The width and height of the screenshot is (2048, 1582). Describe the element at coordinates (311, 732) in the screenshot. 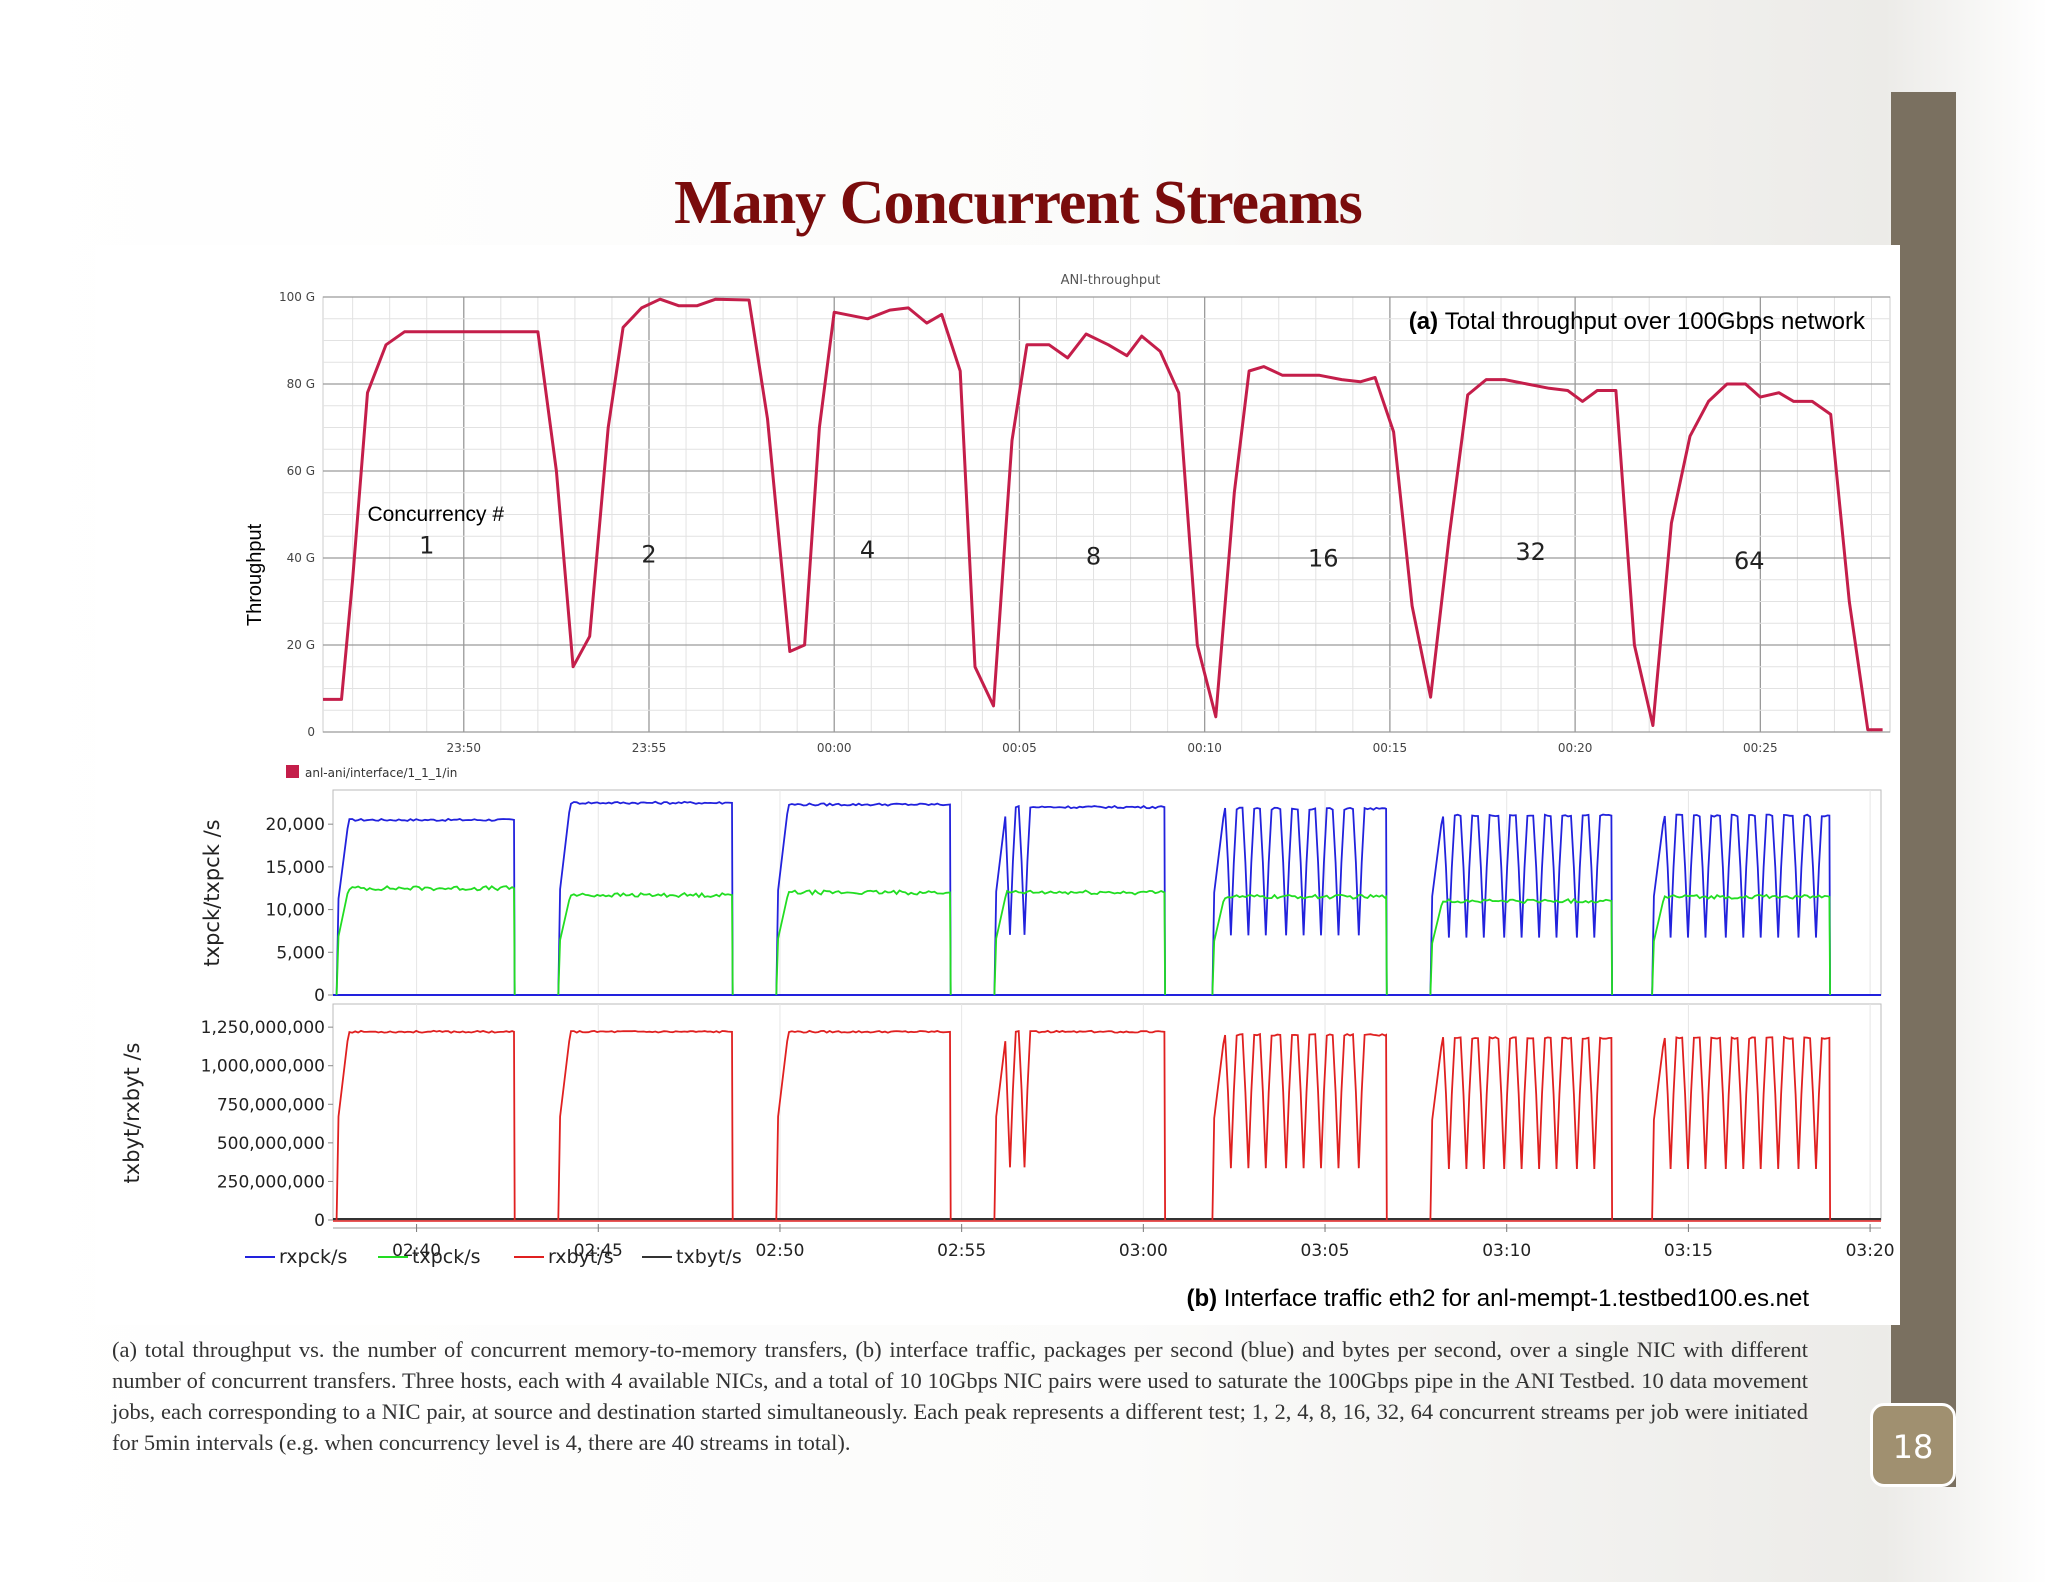

I see `throughput-y-tick-label: 0` at that location.